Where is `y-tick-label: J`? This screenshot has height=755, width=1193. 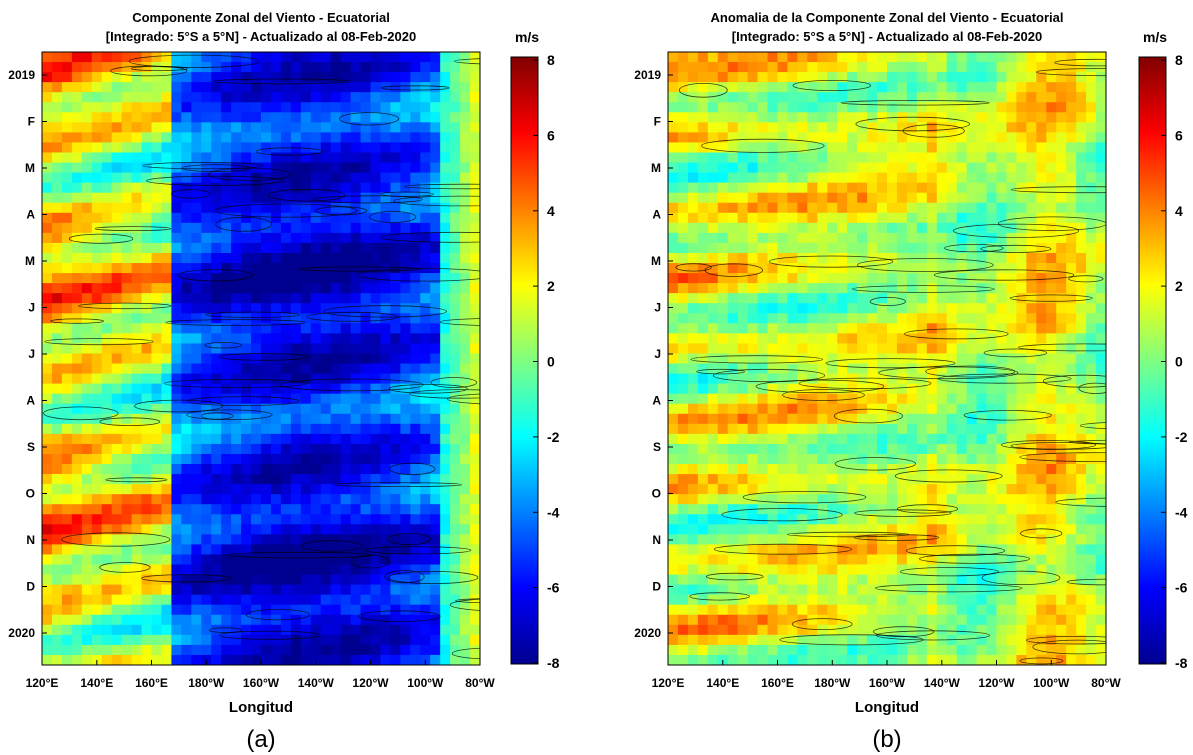
y-tick-label: J is located at coordinates (31, 354).